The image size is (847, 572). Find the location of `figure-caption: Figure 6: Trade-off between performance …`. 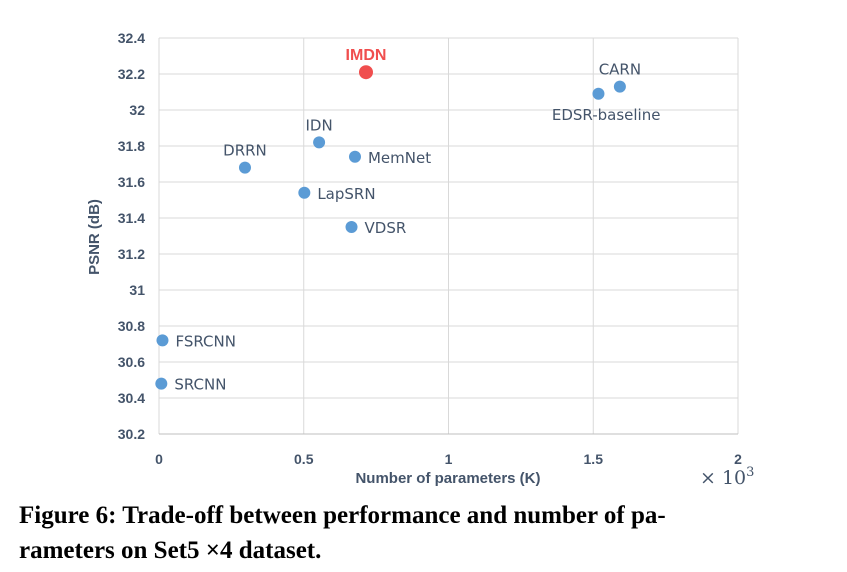

figure-caption: Figure 6: Trade-off between performance … is located at coordinates (426, 533).